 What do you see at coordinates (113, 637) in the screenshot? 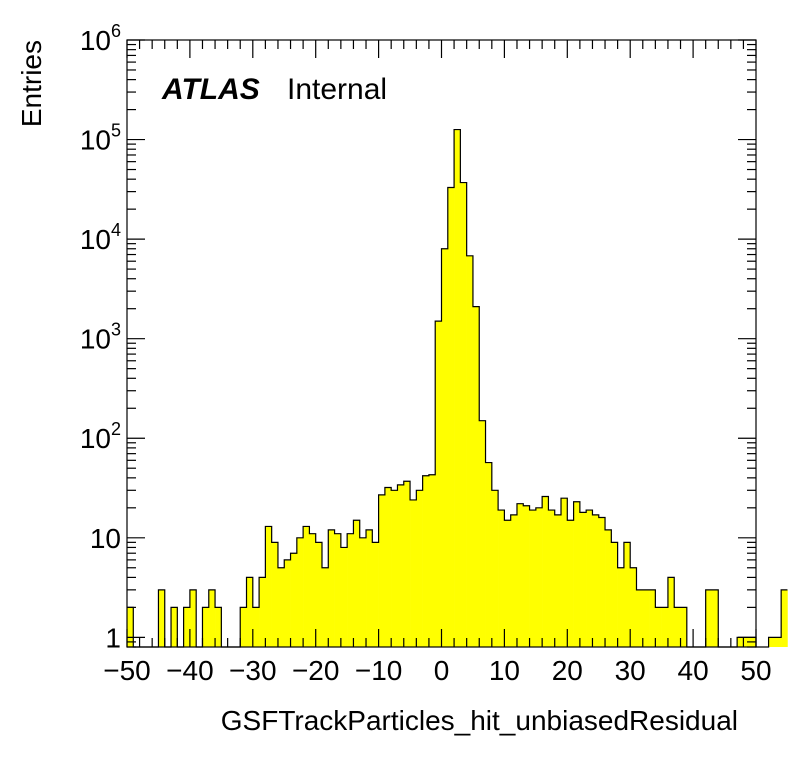
I see `y-tick-label: 1` at bounding box center [113, 637].